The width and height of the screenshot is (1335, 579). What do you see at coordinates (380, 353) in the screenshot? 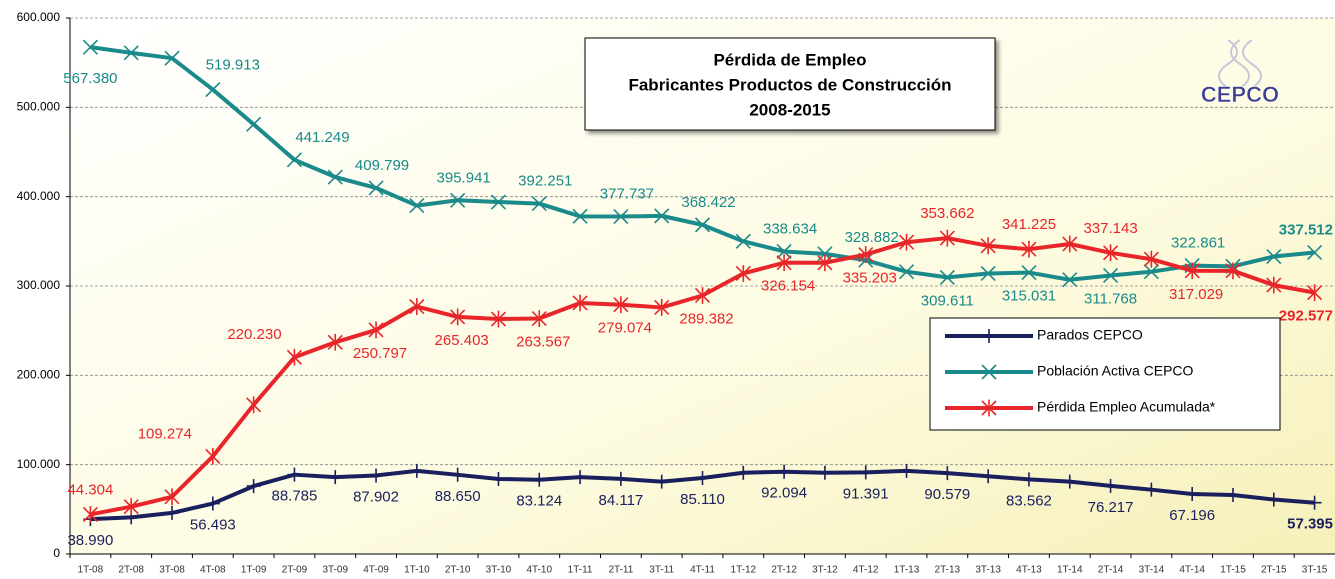
I see `data-label: 250.797` at bounding box center [380, 353].